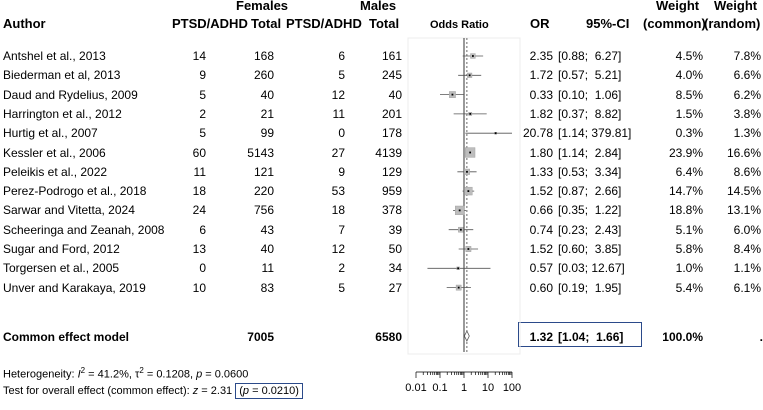 The image size is (763, 410). What do you see at coordinates (747, 229) in the screenshot?
I see `weight-random: 6.0%` at bounding box center [747, 229].